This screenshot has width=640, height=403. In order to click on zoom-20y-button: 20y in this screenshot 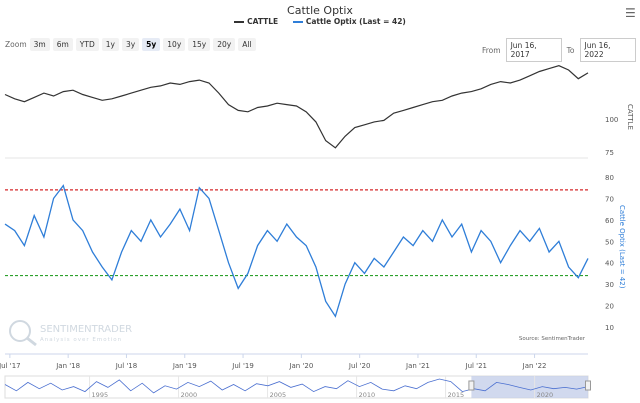, I will do `click(224, 44)`.